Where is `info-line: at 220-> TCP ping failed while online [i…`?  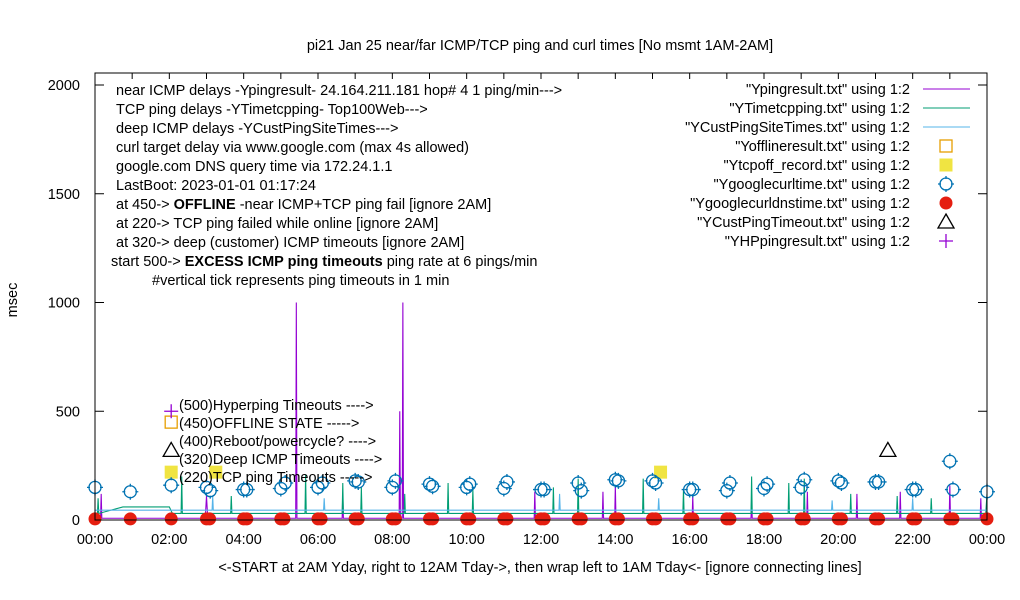
info-line: at 220-> TCP ping failed while online [i… is located at coordinates (277, 224).